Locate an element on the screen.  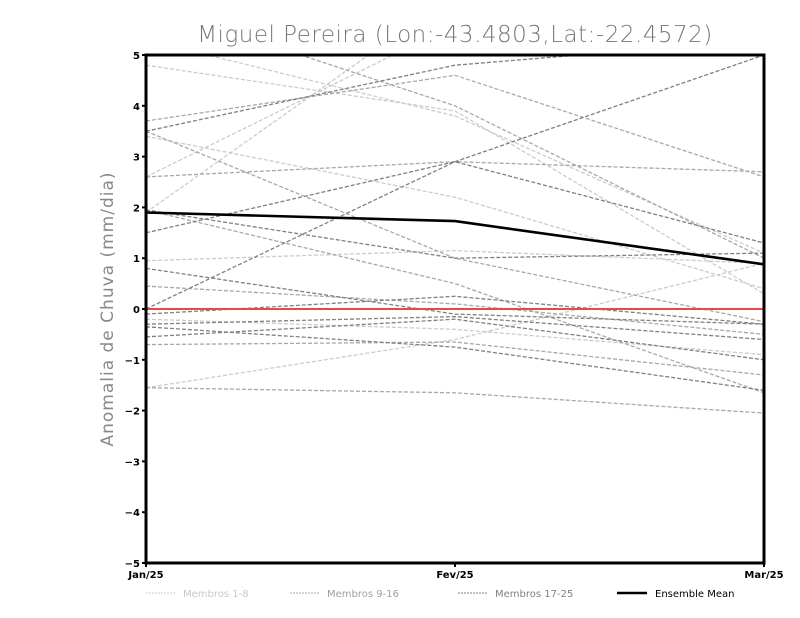
y-tick-label: −5 is located at coordinates (132, 564).